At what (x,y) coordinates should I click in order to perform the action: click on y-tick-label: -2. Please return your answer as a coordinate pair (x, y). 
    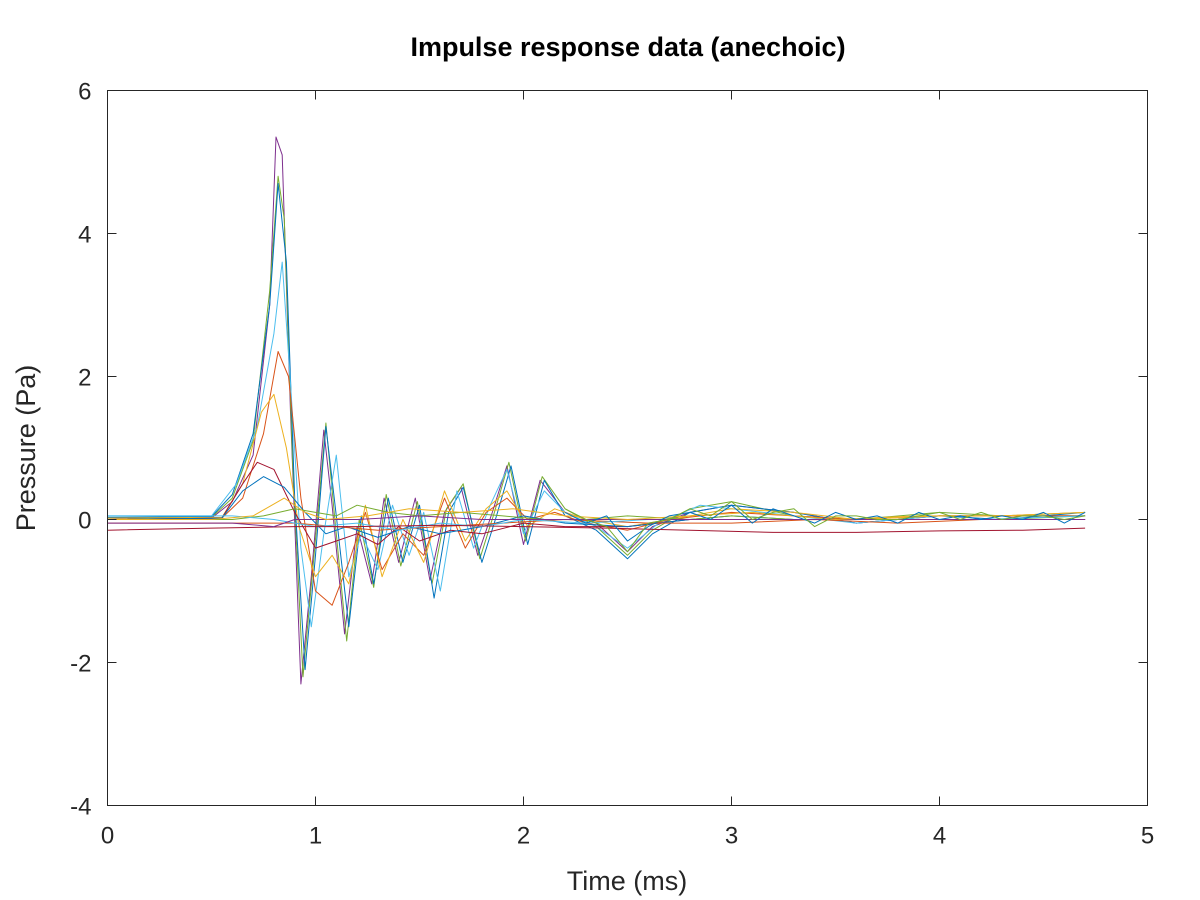
    Looking at the image, I should click on (80, 664).